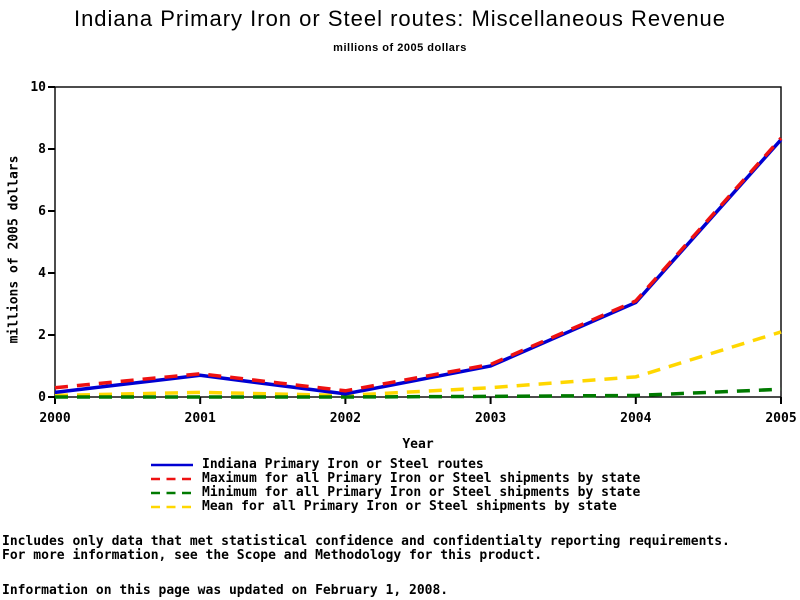  What do you see at coordinates (418, 364) in the screenshot?
I see `mean-series-line` at bounding box center [418, 364].